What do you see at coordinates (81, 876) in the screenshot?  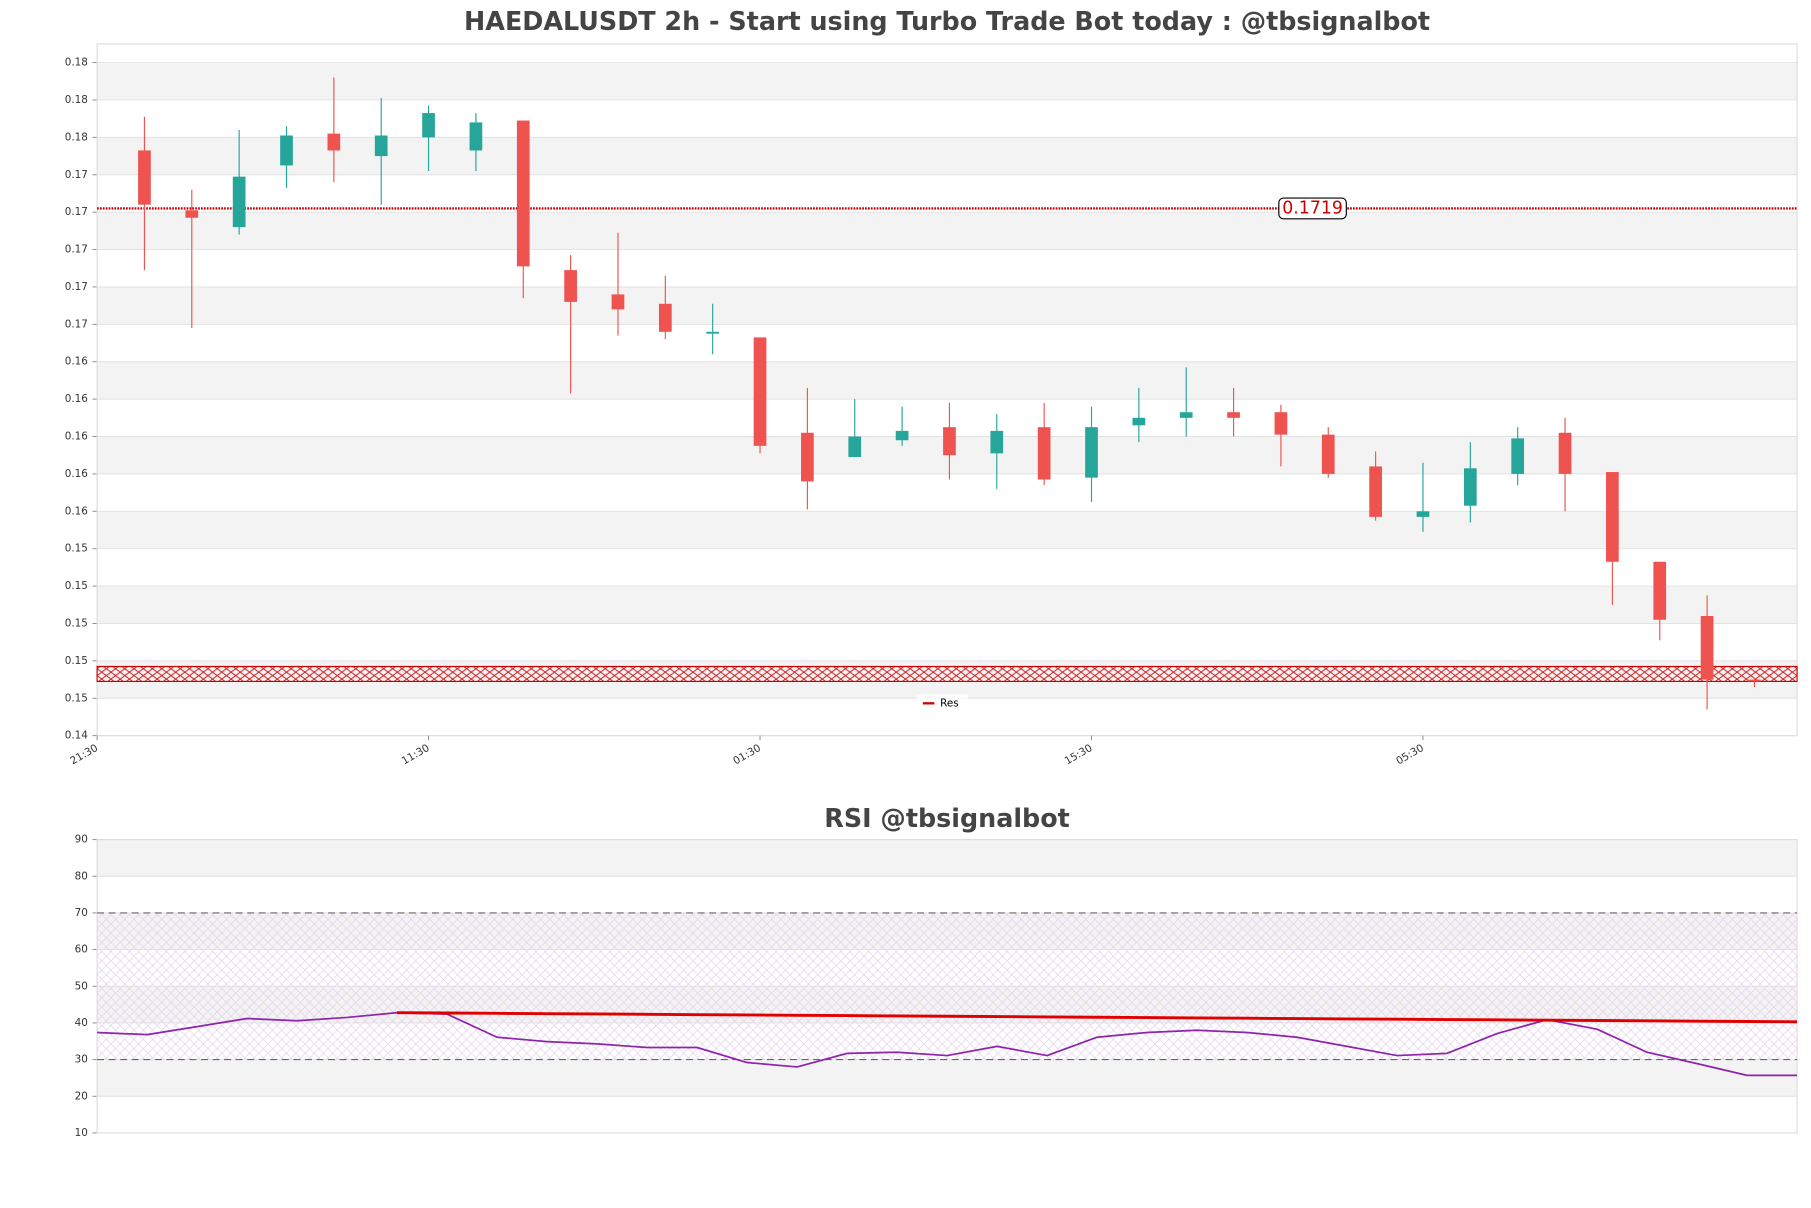 I see `y-tick-label: 80` at bounding box center [81, 876].